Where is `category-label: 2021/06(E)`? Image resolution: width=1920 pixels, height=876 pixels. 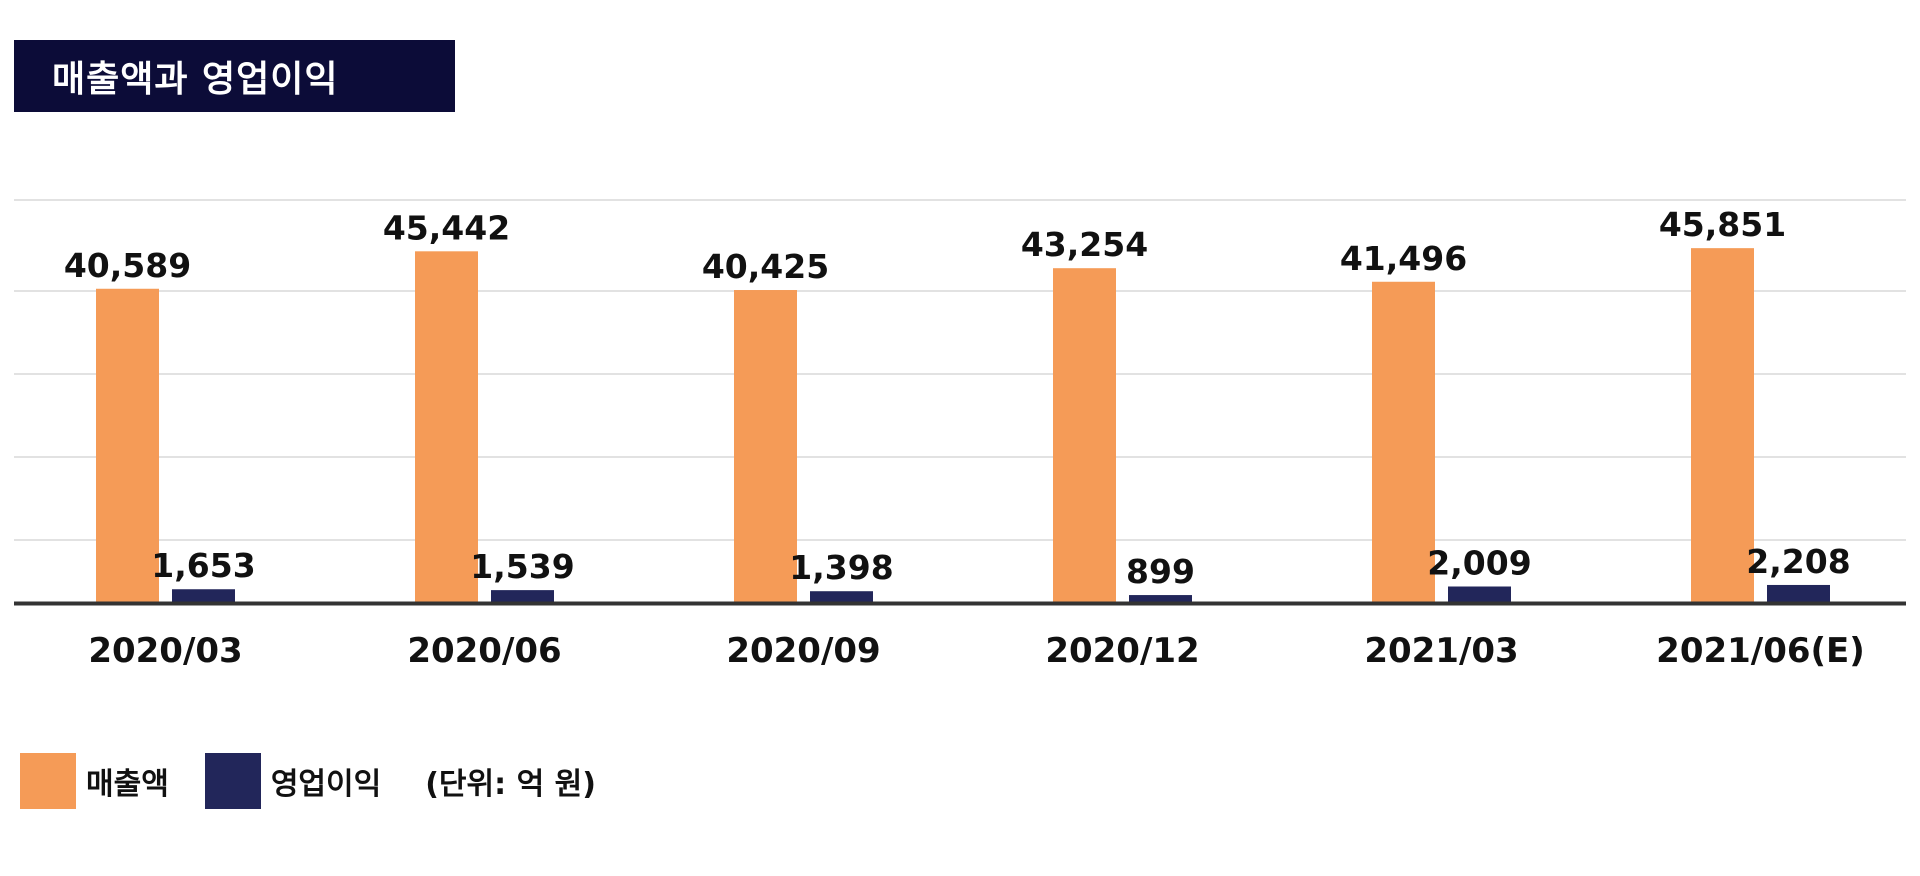 category-label: 2021/06(E) is located at coordinates (1760, 651).